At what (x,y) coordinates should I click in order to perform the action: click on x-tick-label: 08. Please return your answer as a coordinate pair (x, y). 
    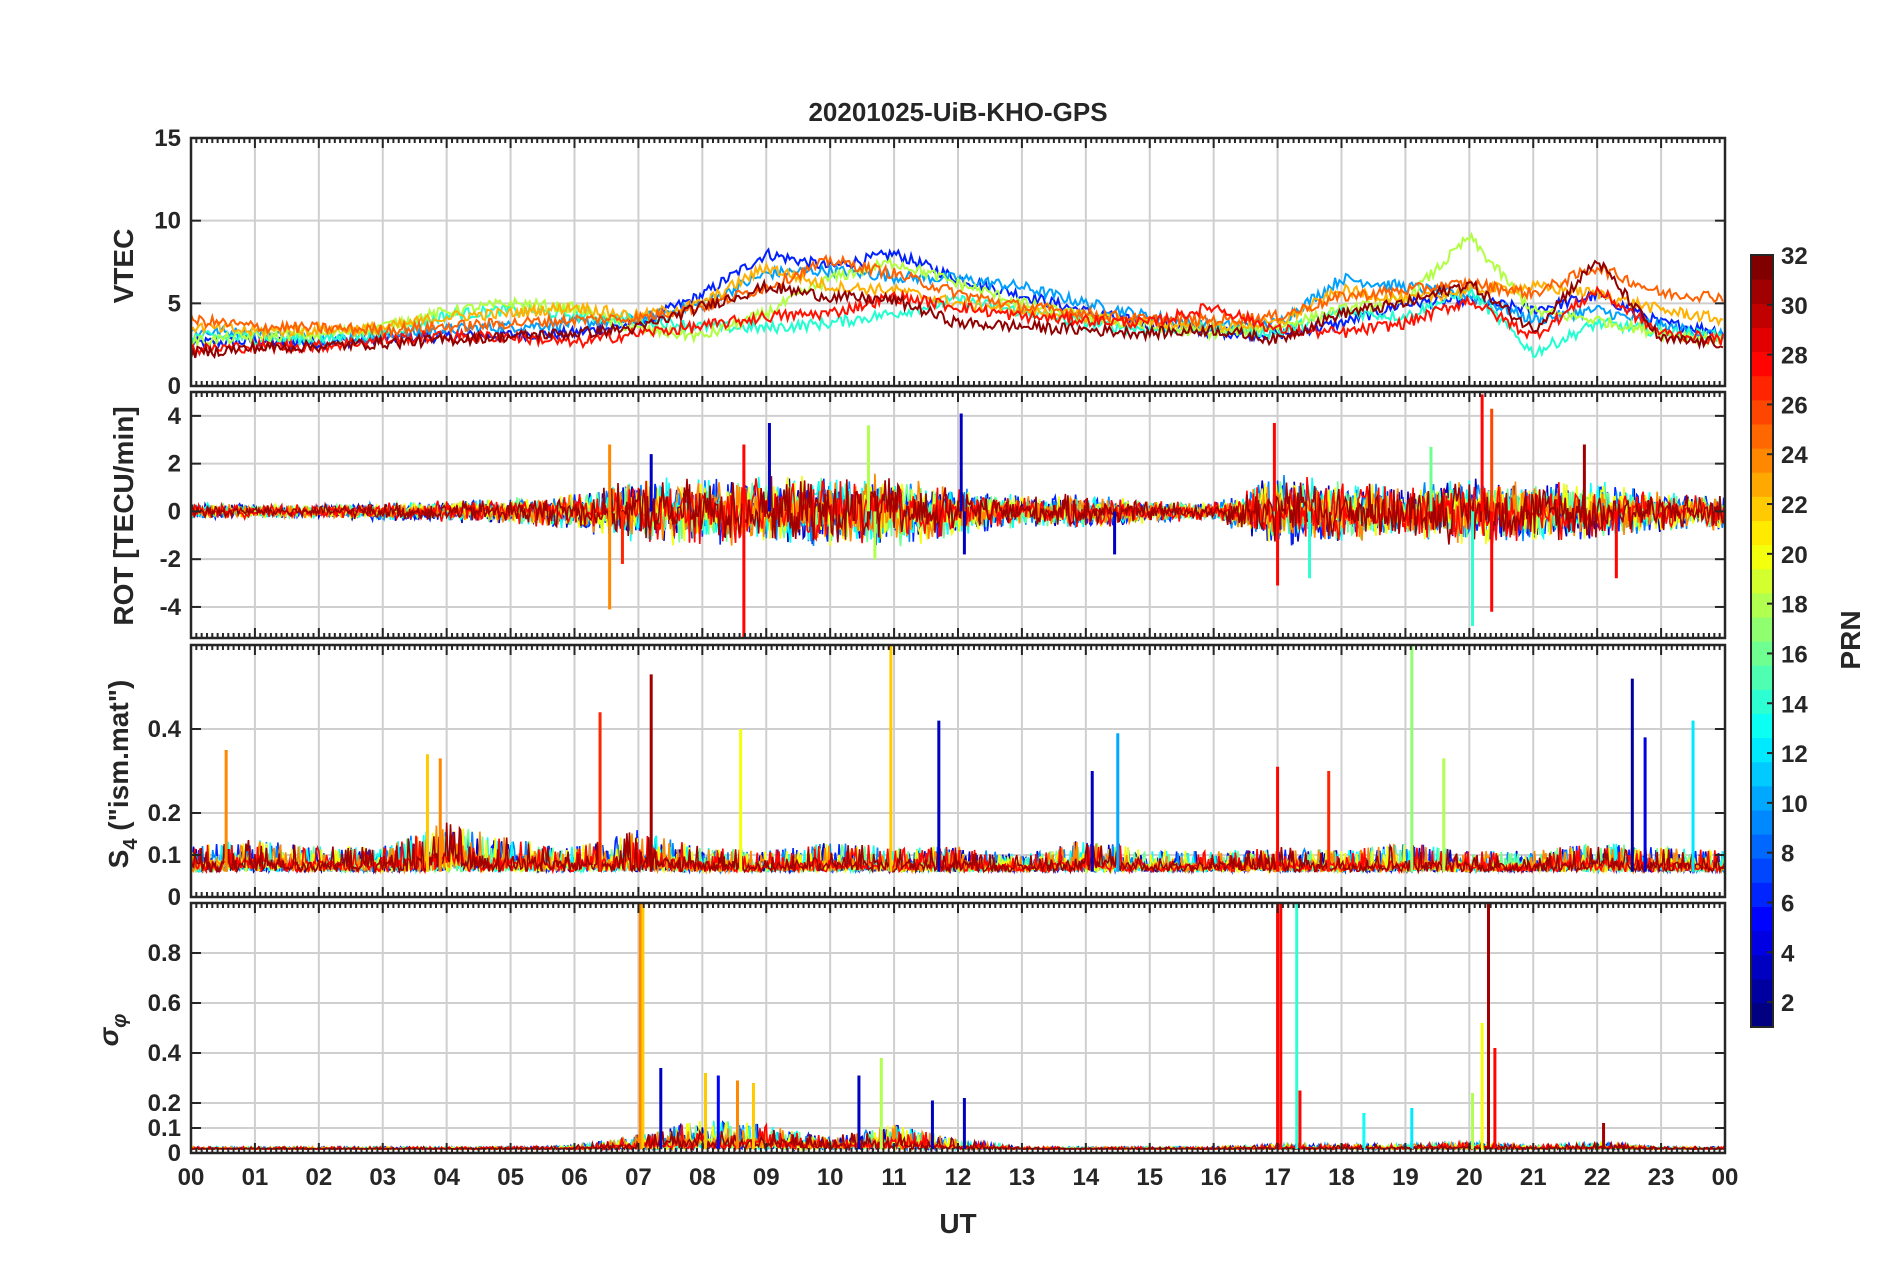
    Looking at the image, I should click on (702, 1177).